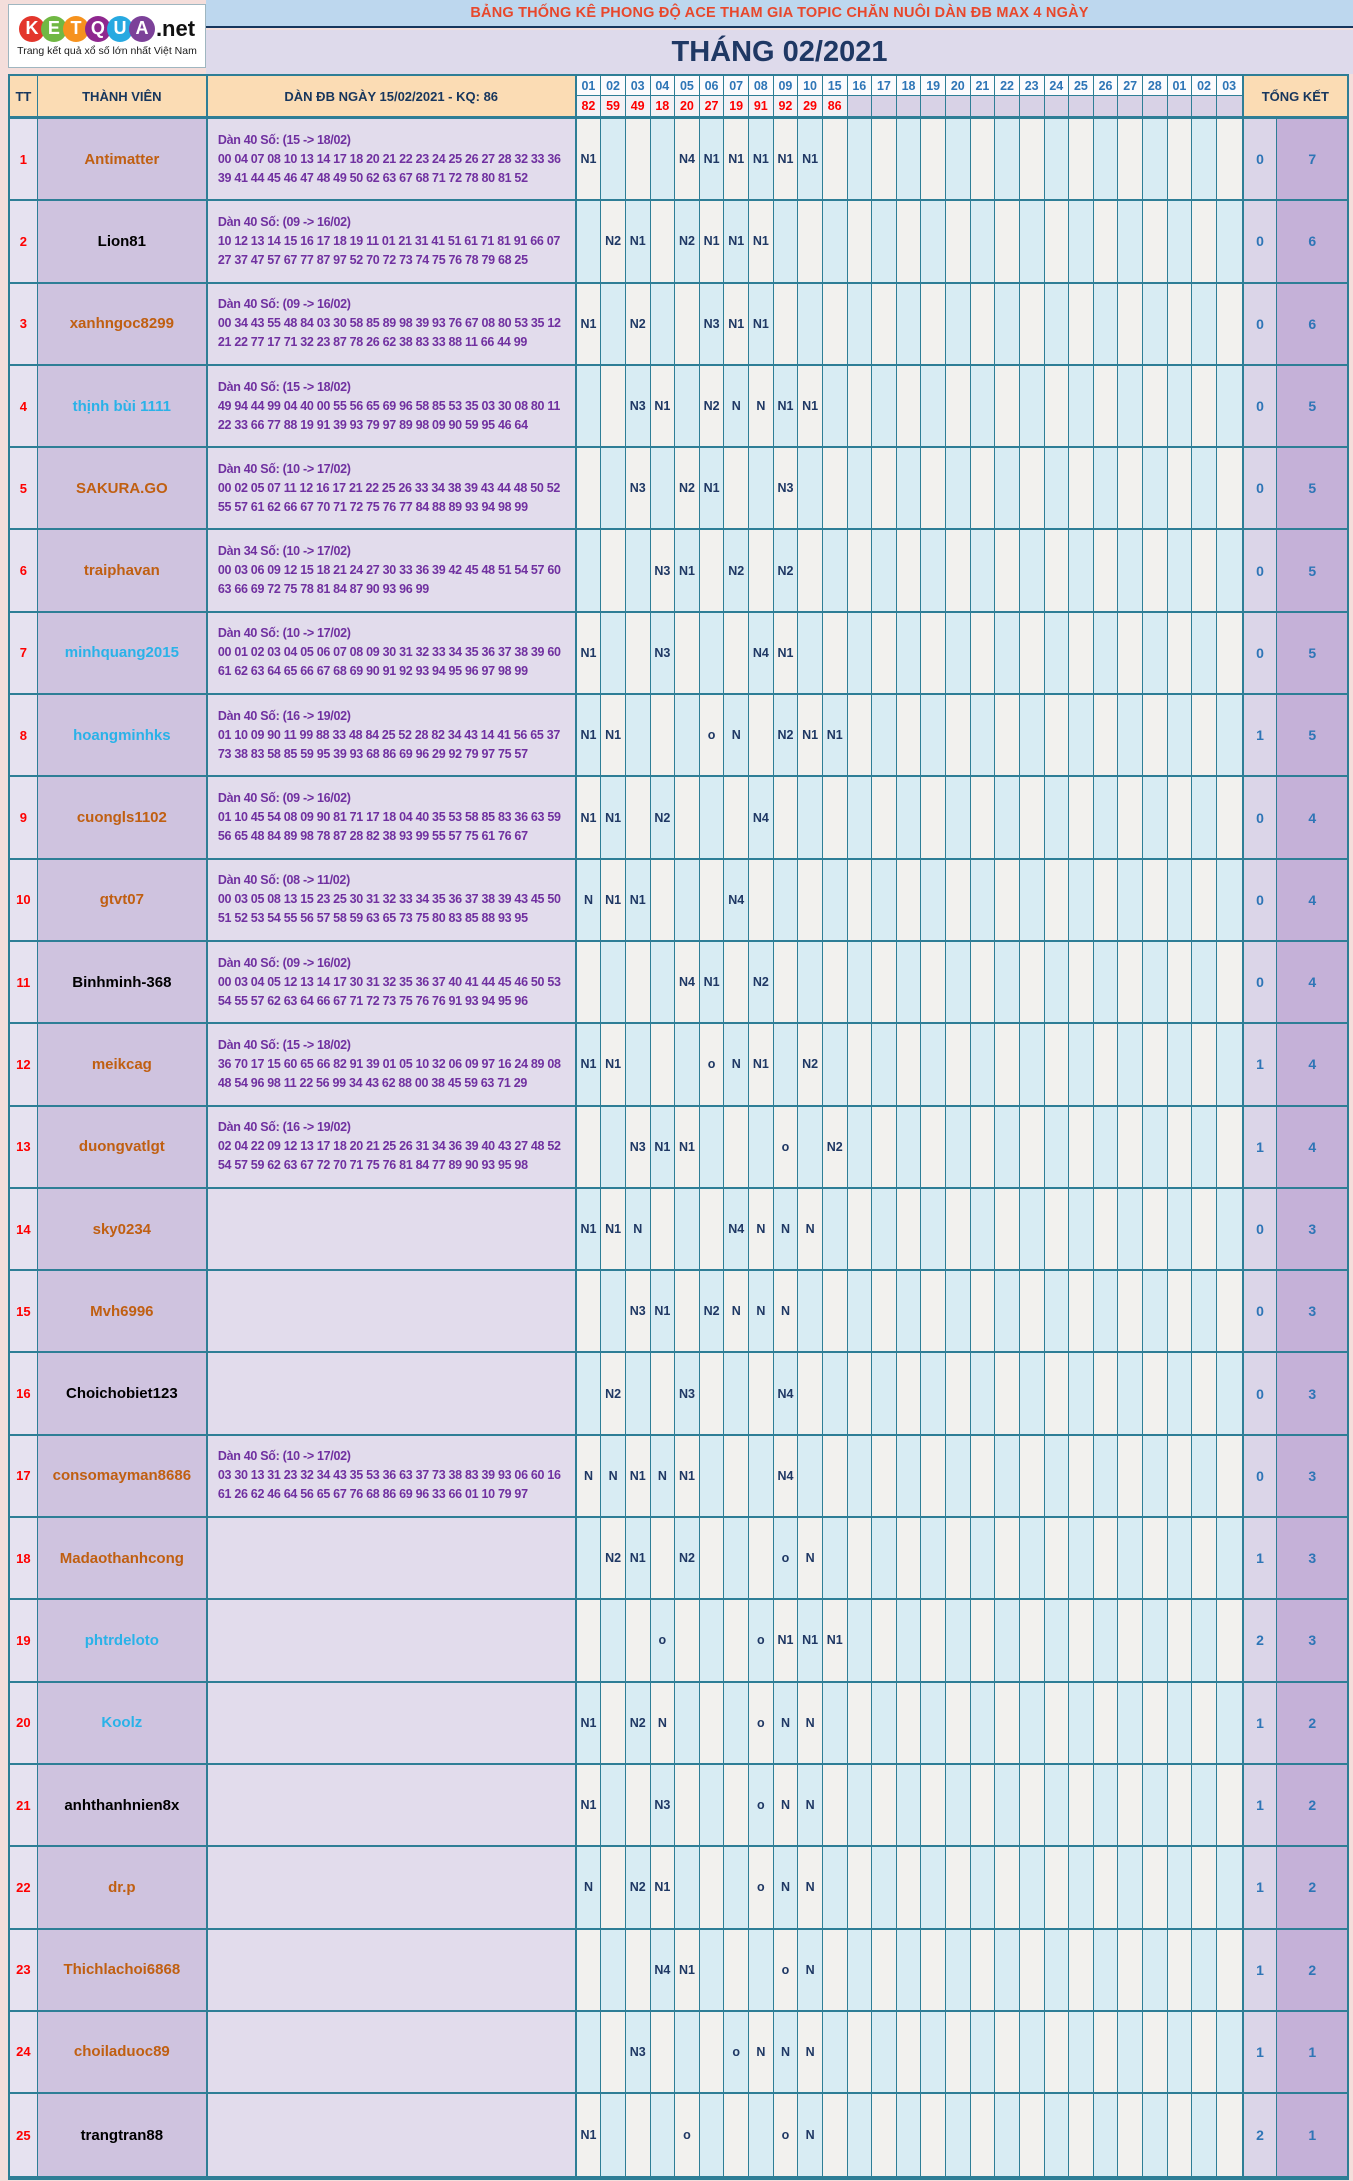 The height and width of the screenshot is (2181, 1353). I want to click on day-cell: N4, so click(786, 1393).